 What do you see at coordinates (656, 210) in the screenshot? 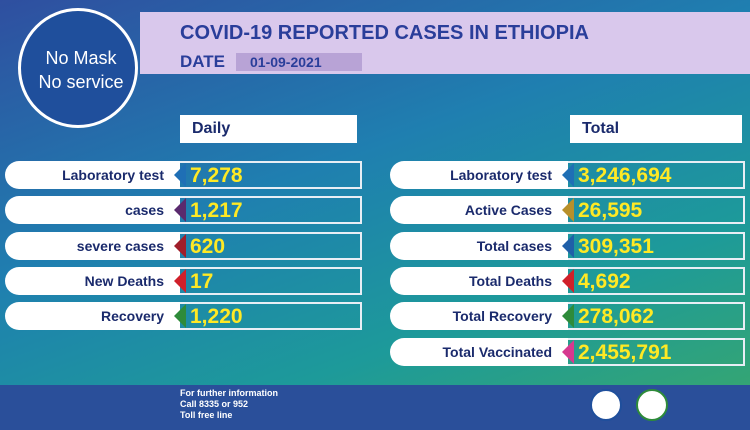
I see `row-value: 26,595` at bounding box center [656, 210].